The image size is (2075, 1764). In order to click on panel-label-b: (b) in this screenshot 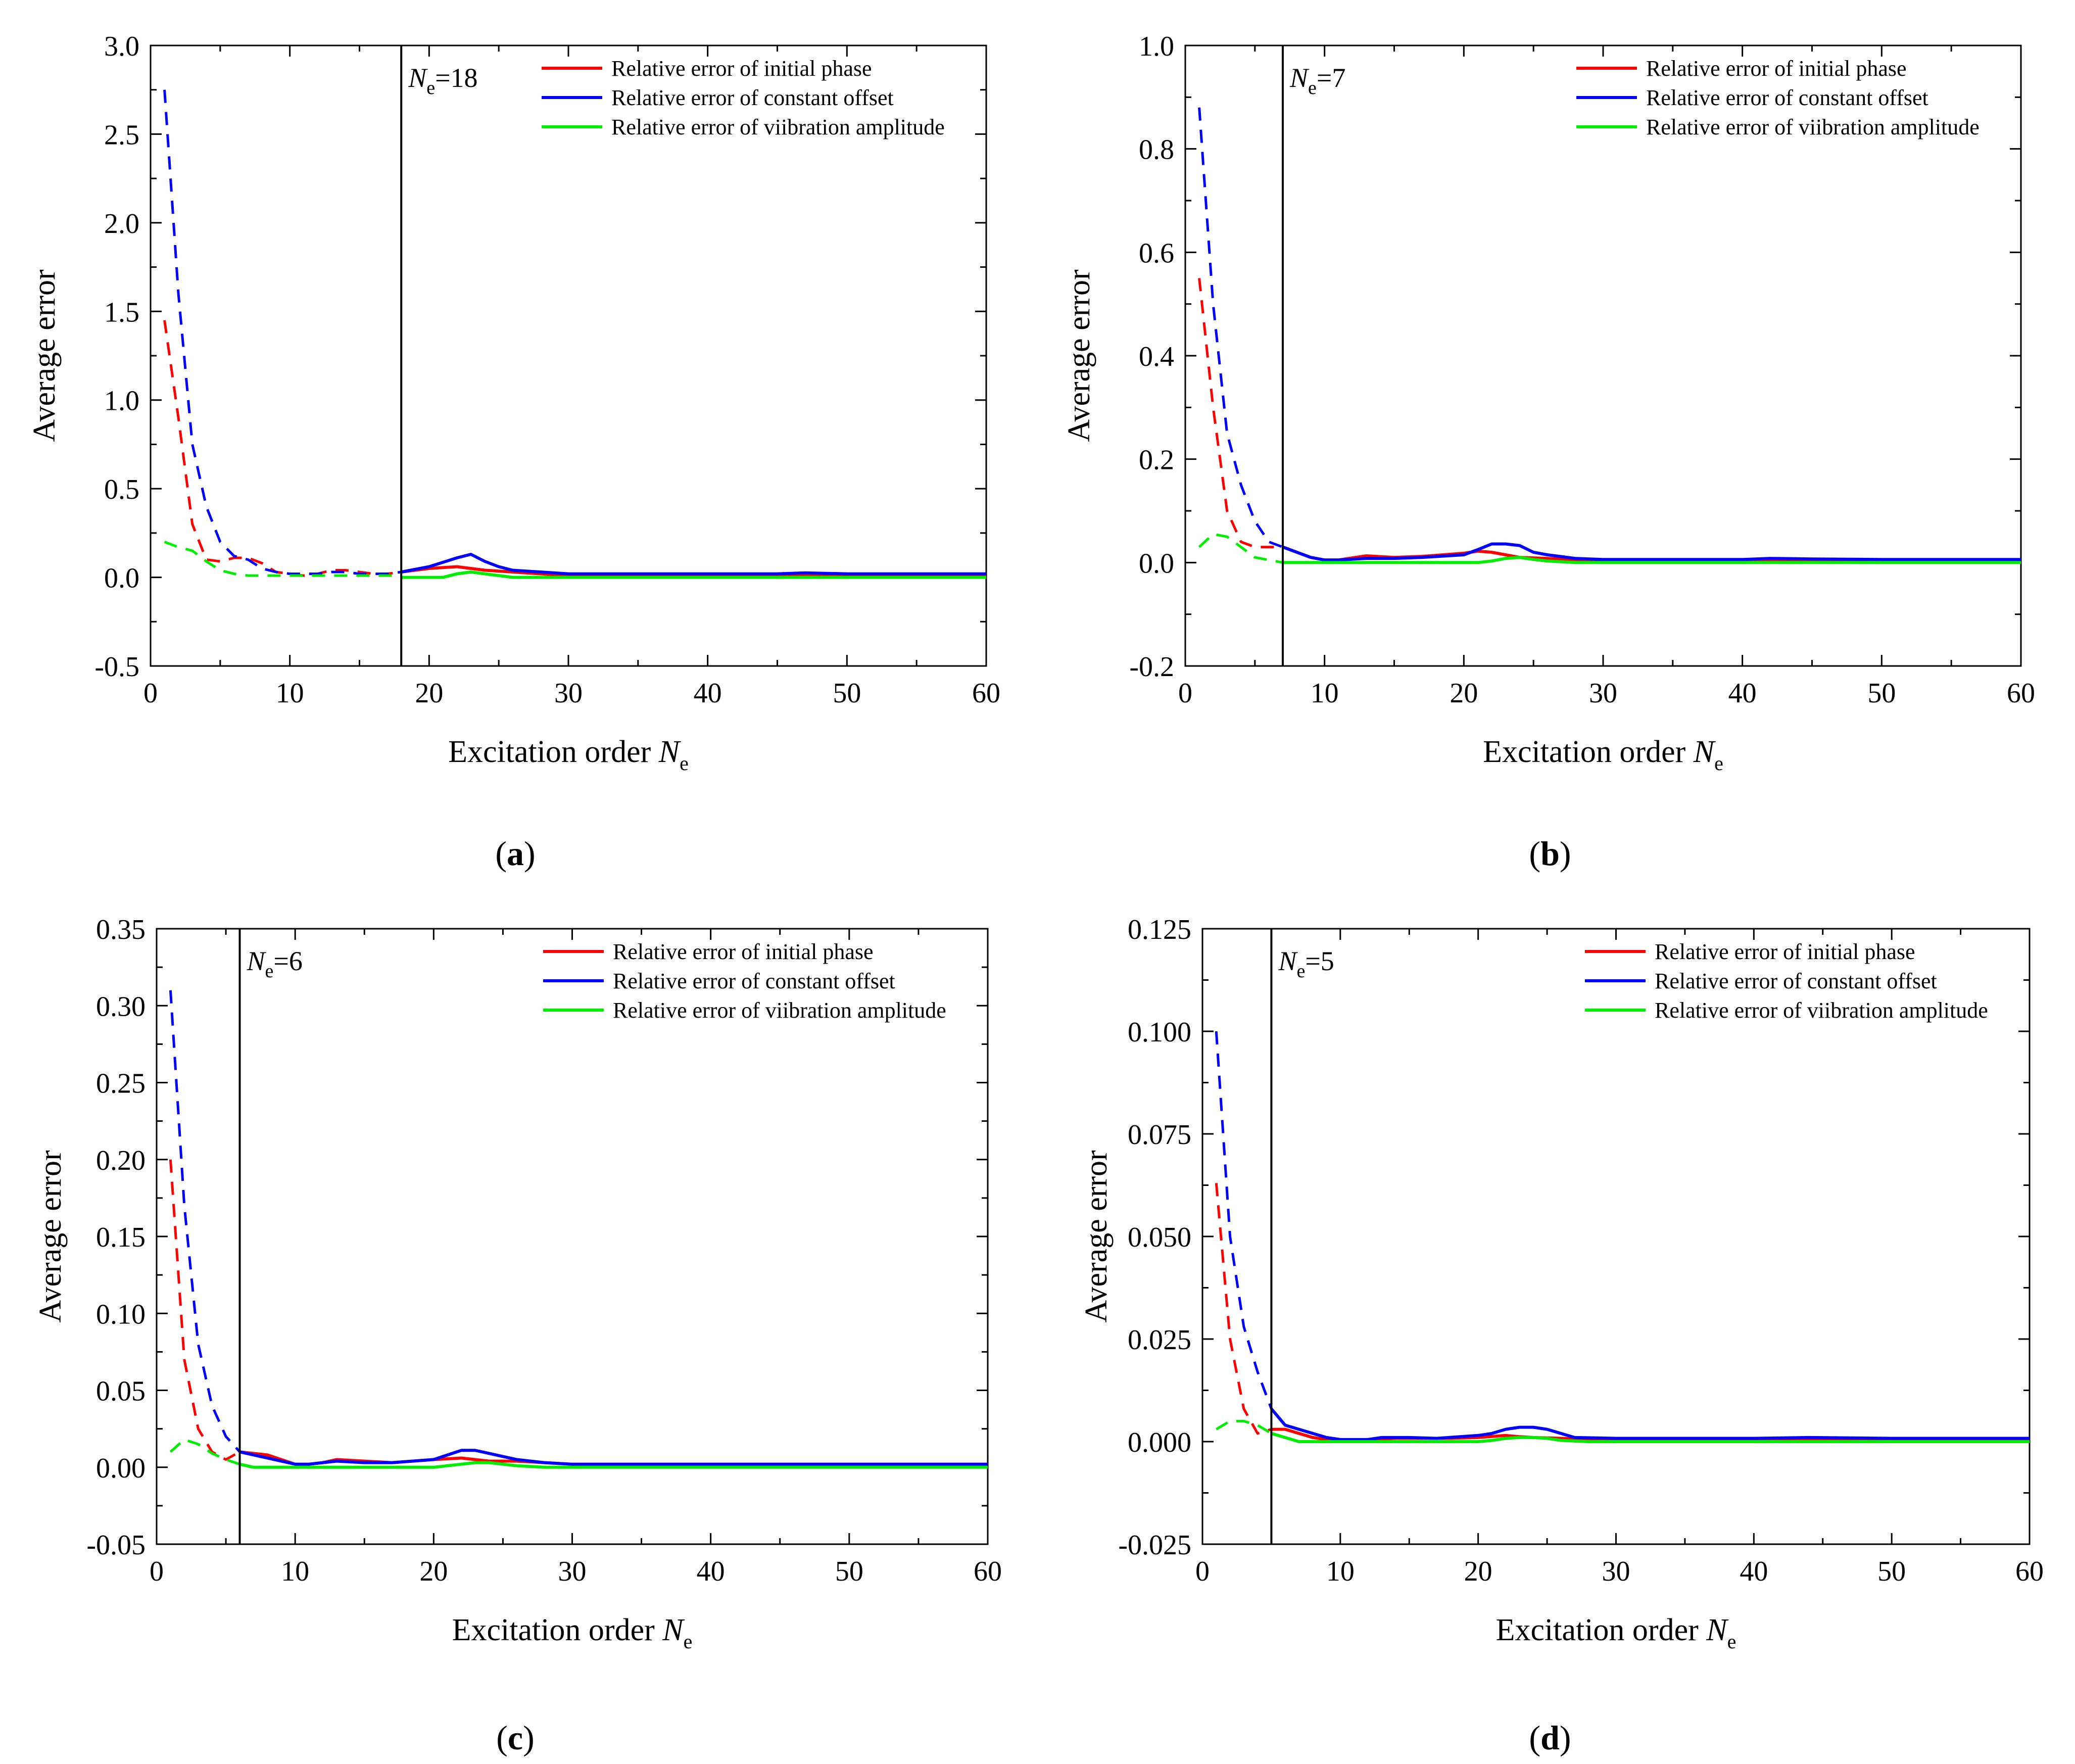, I will do `click(1550, 853)`.